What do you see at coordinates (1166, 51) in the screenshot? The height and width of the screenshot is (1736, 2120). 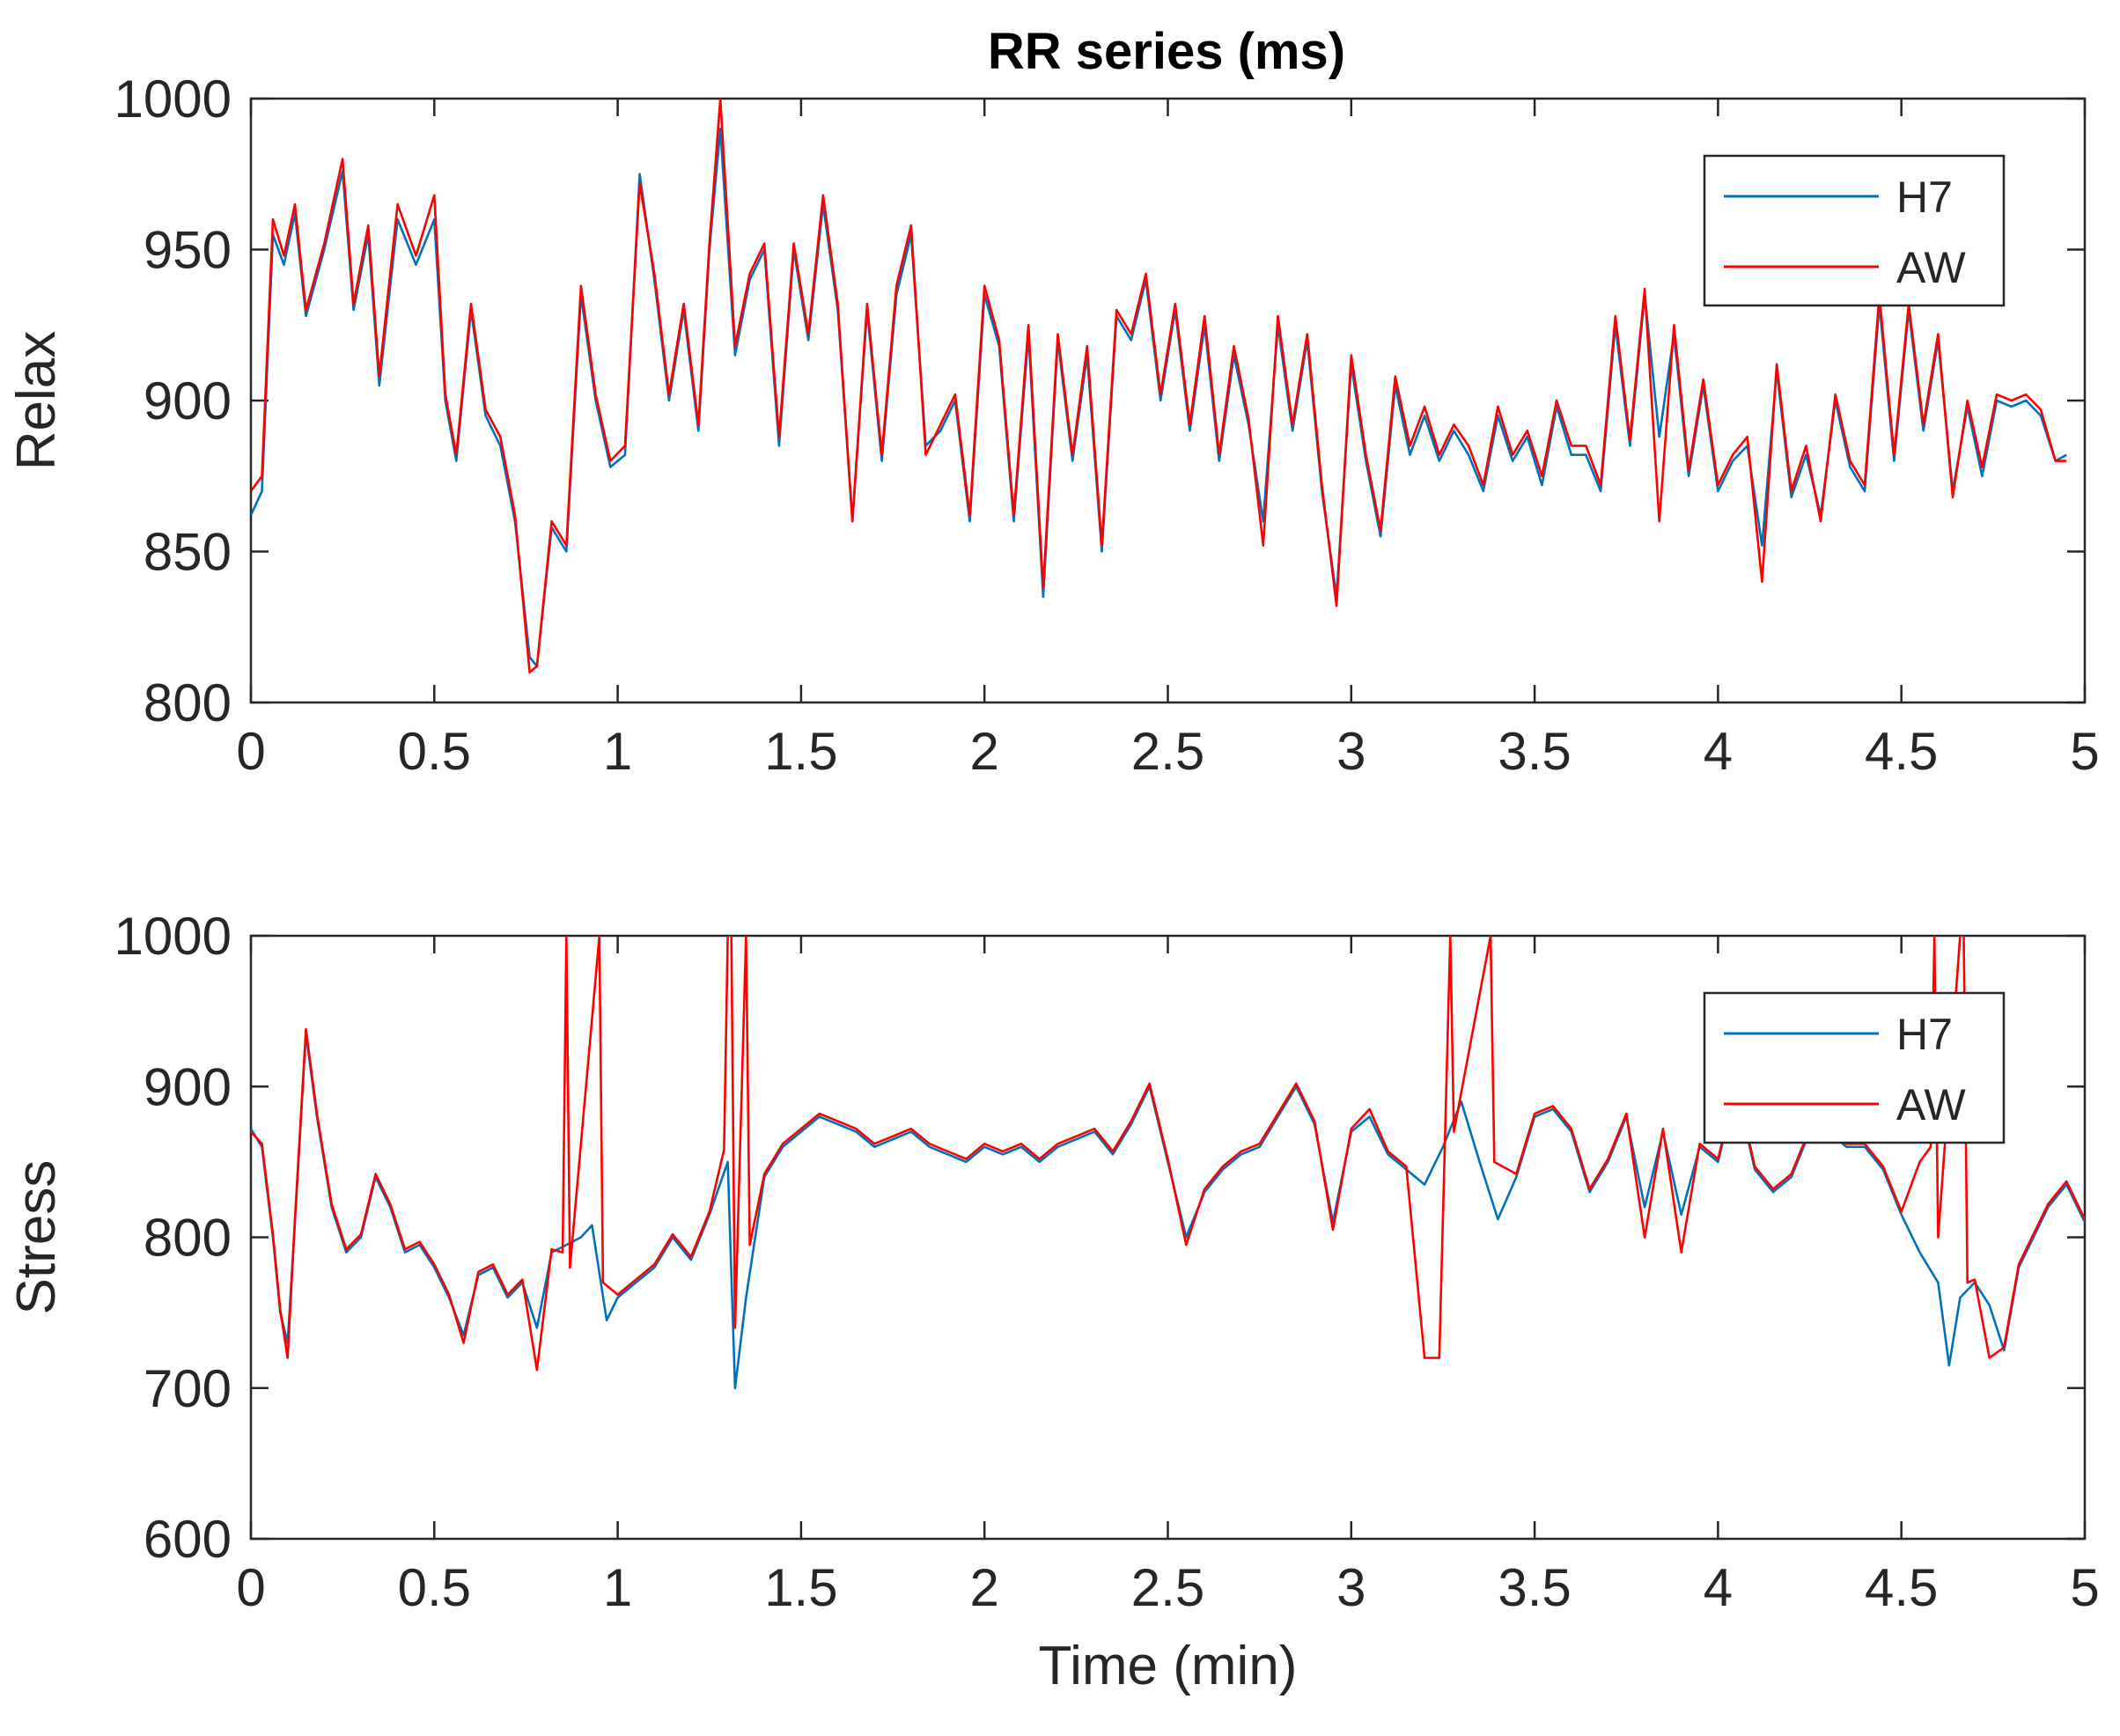 I see `chart-title: RR series (ms)` at bounding box center [1166, 51].